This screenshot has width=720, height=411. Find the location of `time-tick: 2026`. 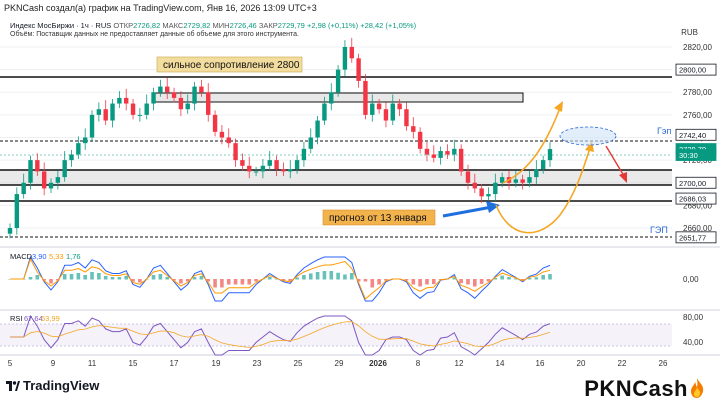

time-tick: 2026 is located at coordinates (378, 363).